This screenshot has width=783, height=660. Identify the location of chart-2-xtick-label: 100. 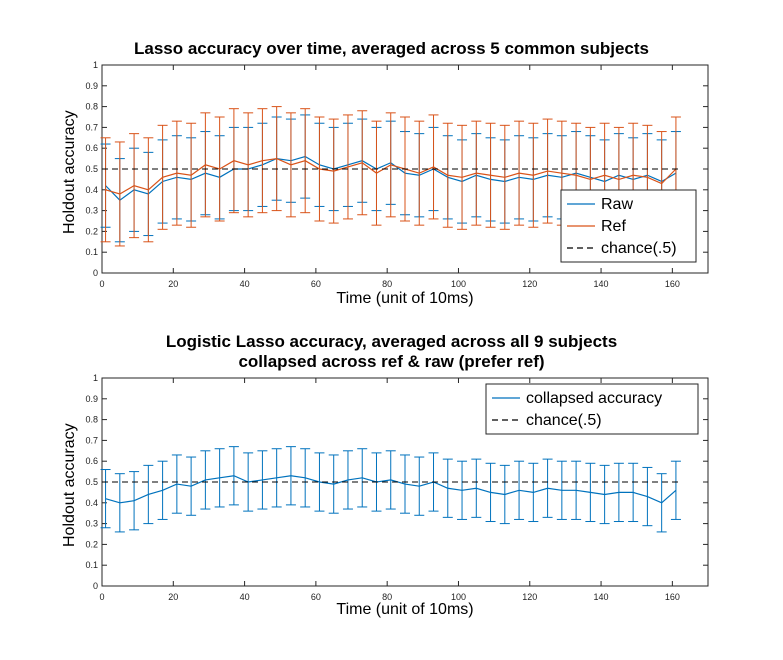
(458, 597).